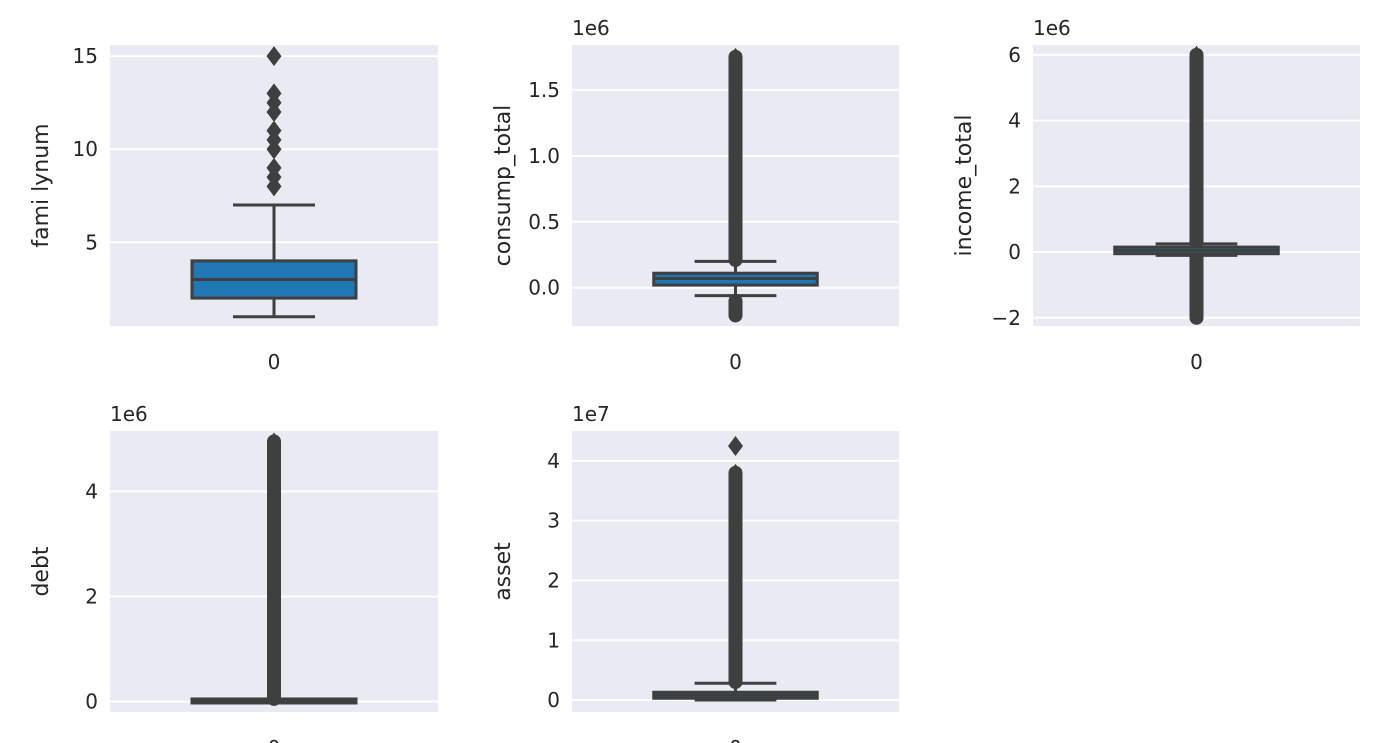 Image resolution: width=1394 pixels, height=743 pixels. What do you see at coordinates (553, 521) in the screenshot?
I see `y-tick-label: 3` at bounding box center [553, 521].